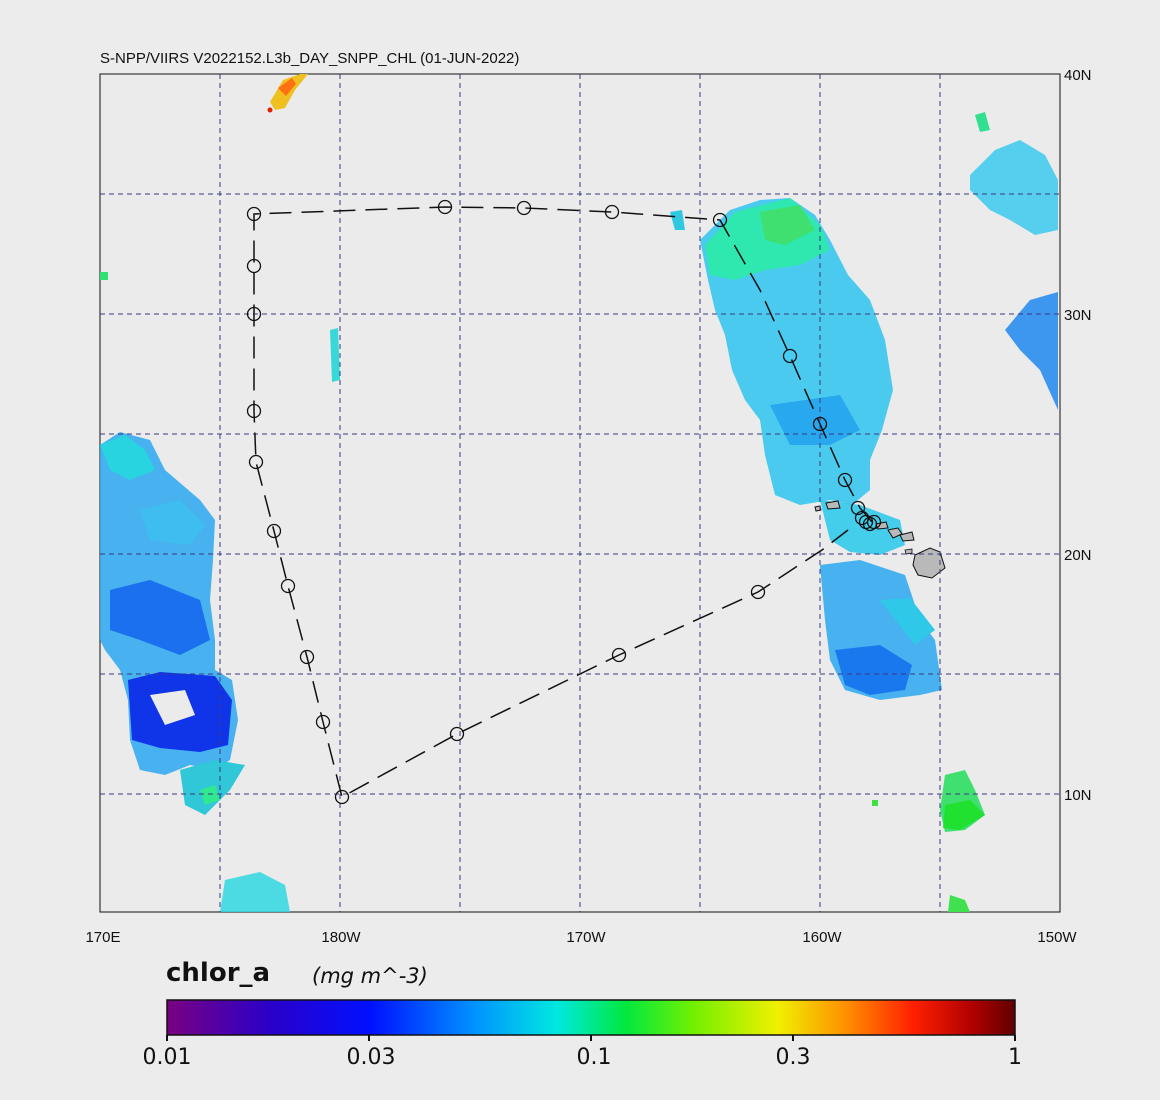 Image resolution: width=1160 pixels, height=1100 pixels. What do you see at coordinates (1078, 555) in the screenshot?
I see `lat-label: 20N` at bounding box center [1078, 555].